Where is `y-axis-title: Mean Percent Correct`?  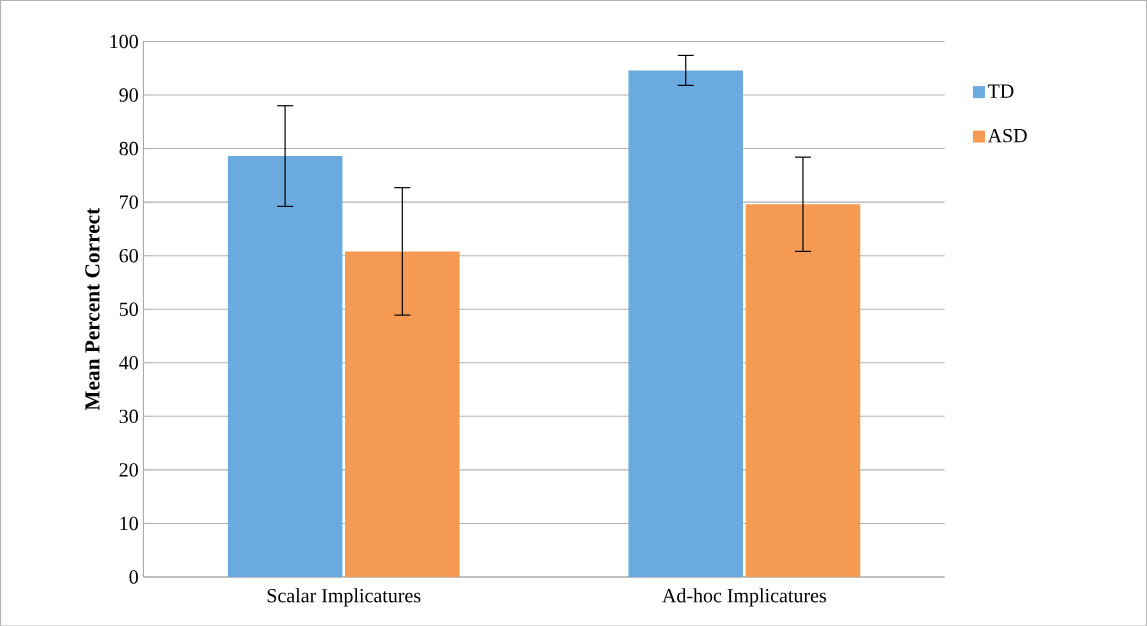
y-axis-title: Mean Percent Correct is located at coordinates (92, 309).